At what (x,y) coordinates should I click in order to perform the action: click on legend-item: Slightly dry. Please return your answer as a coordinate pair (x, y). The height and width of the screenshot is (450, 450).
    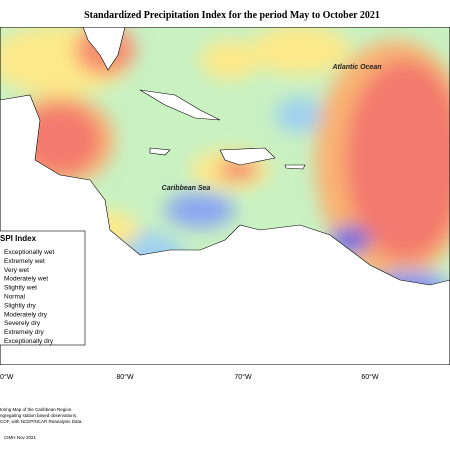
    Looking at the image, I should click on (20, 305).